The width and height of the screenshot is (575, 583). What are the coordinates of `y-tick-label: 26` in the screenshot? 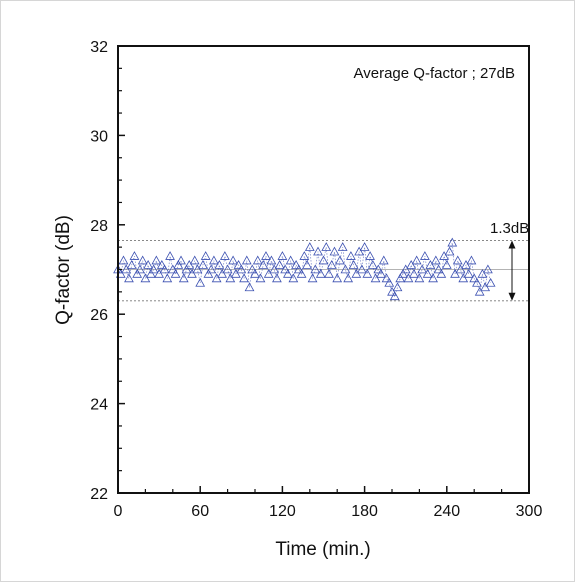 It's located at (99, 315).